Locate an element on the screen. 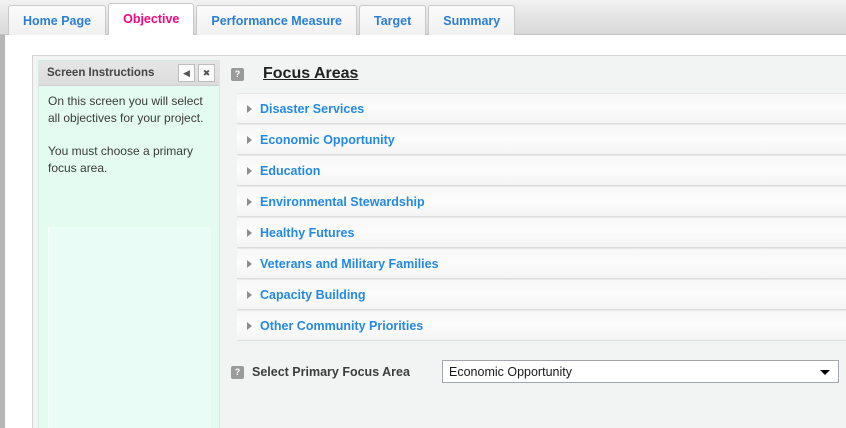 This screenshot has height=428, width=846. collapse-panel-button: ◀ is located at coordinates (186, 73).